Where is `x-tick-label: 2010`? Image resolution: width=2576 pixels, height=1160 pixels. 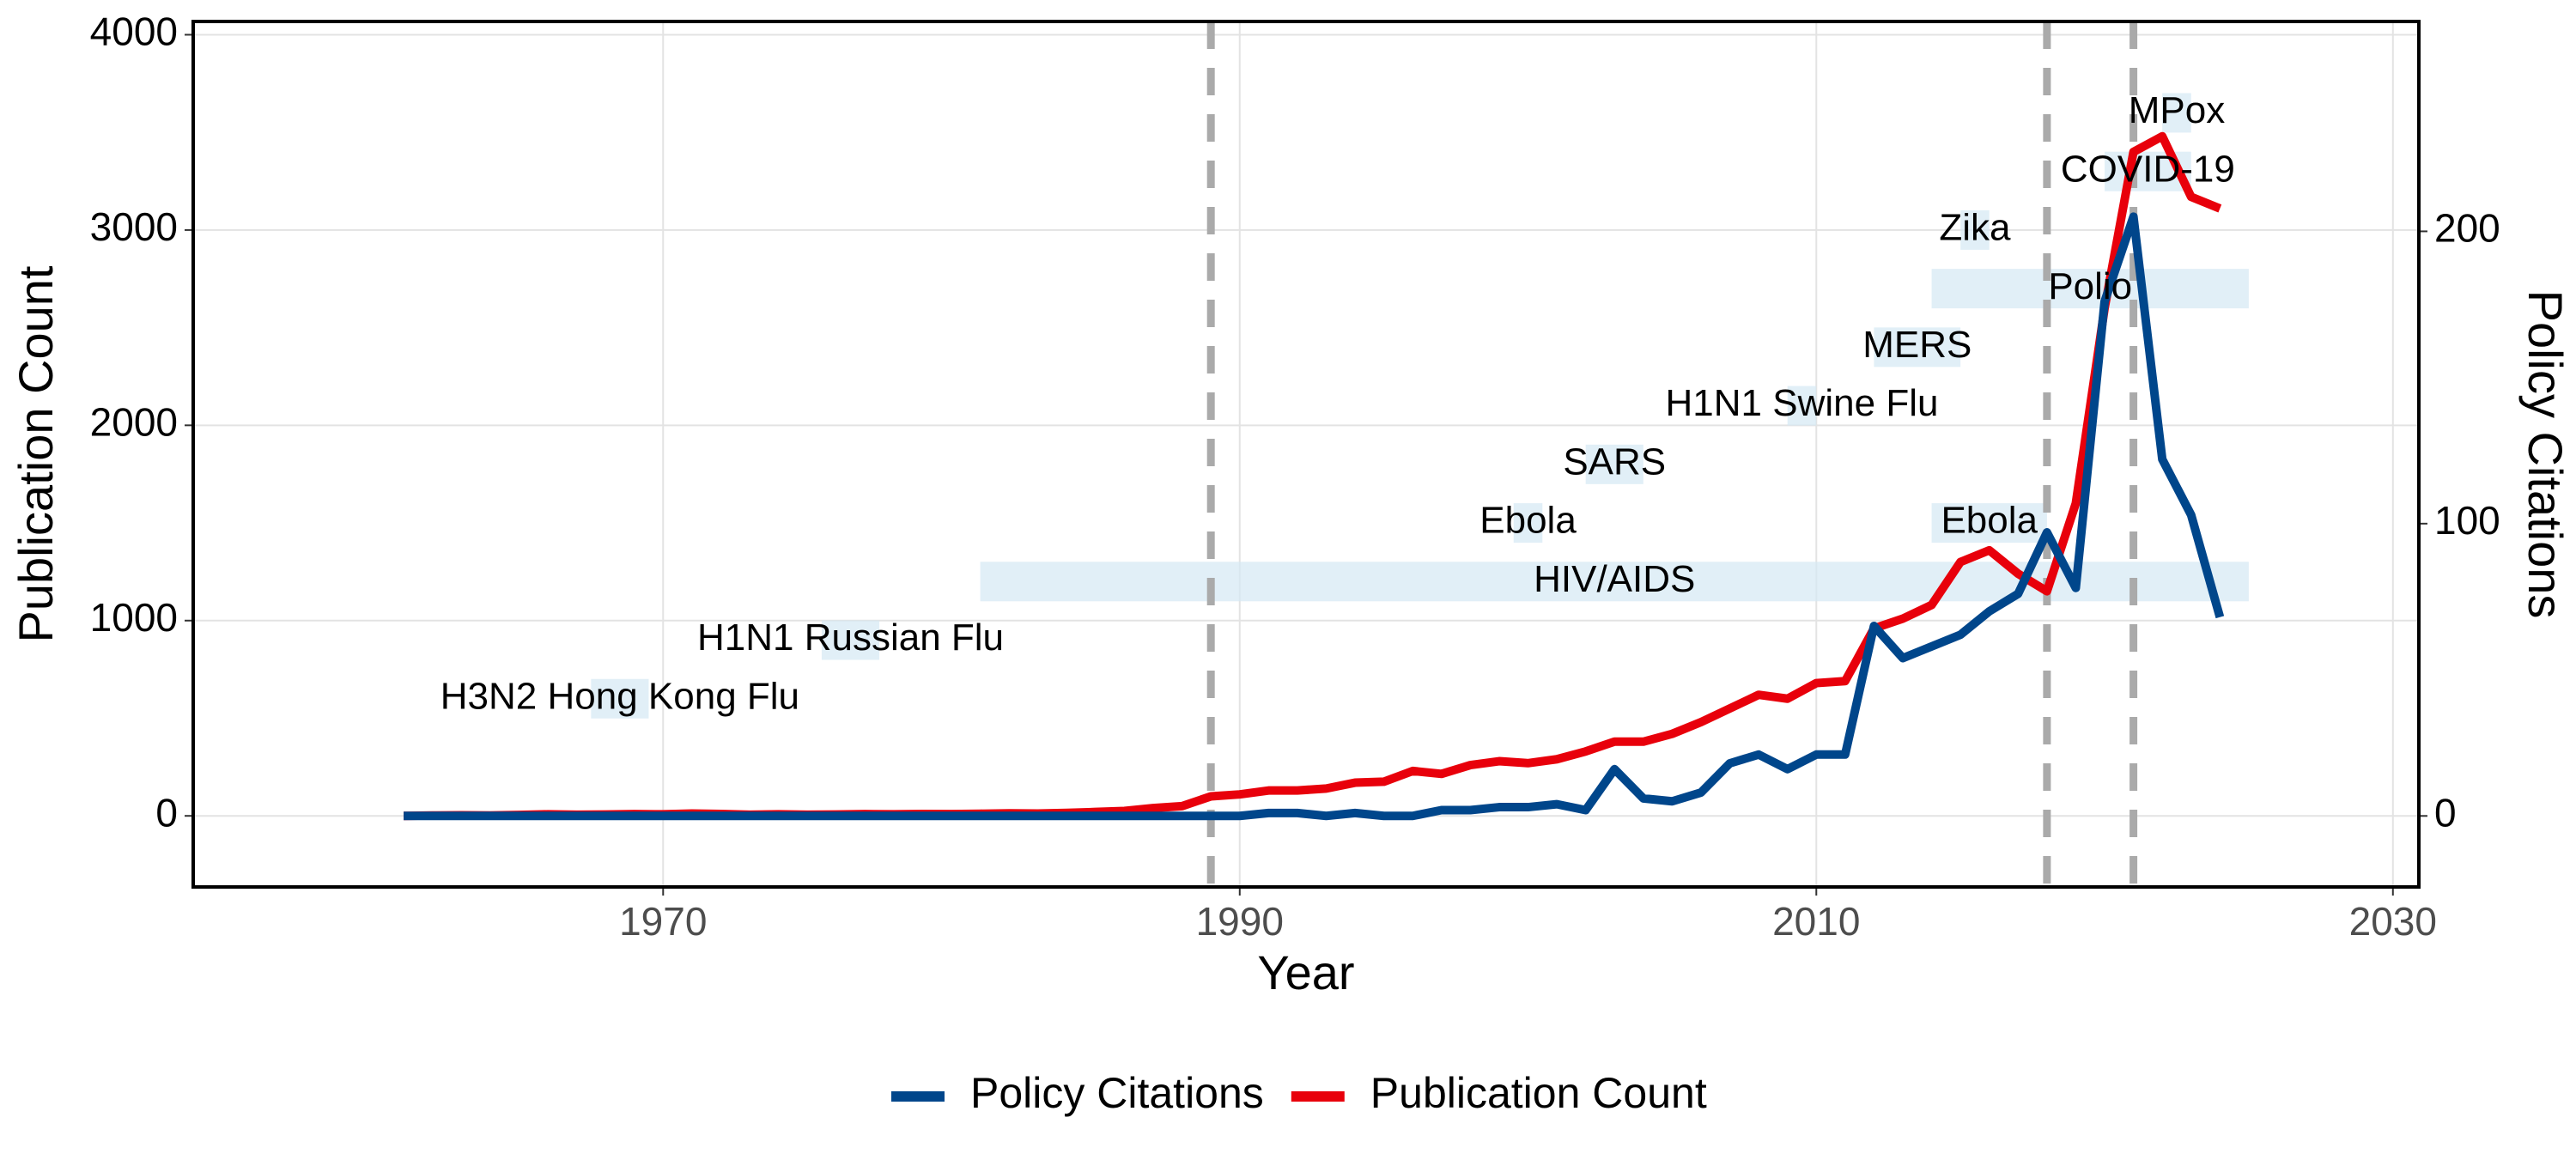
x-tick-label: 2010 is located at coordinates (1816, 921).